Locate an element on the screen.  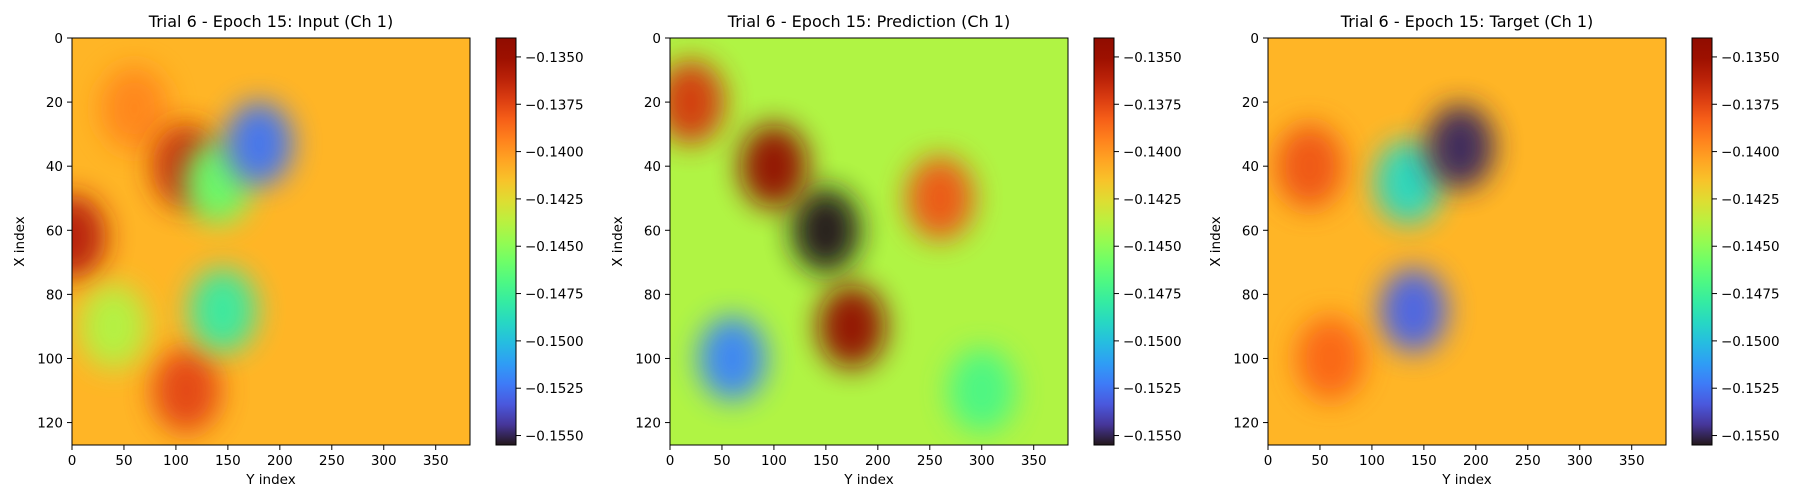
chart-title: Trial 6 - Epoch 15: Input (Ch 1) is located at coordinates (270, 21).